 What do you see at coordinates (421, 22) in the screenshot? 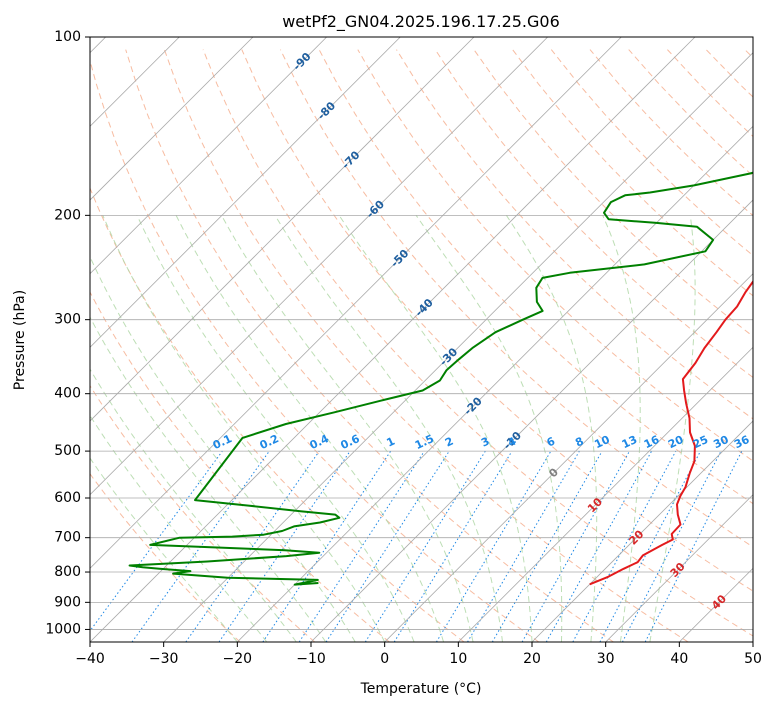
I see `chart-title: wetPf2_GN04.2025.196.17.25.G06` at bounding box center [421, 22].